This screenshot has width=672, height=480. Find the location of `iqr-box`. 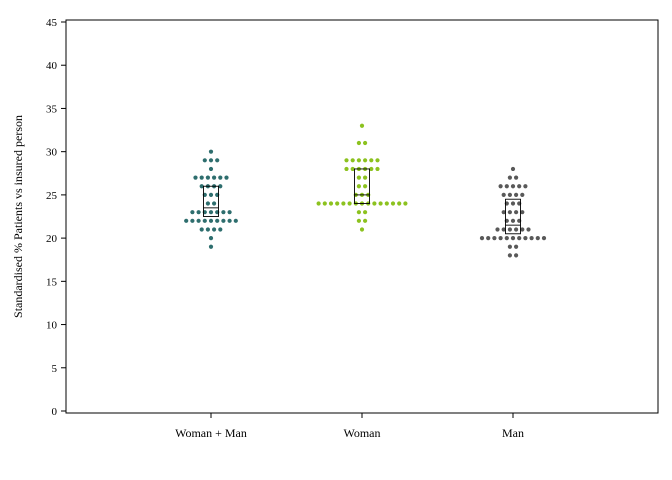

iqr-box is located at coordinates (211, 201).